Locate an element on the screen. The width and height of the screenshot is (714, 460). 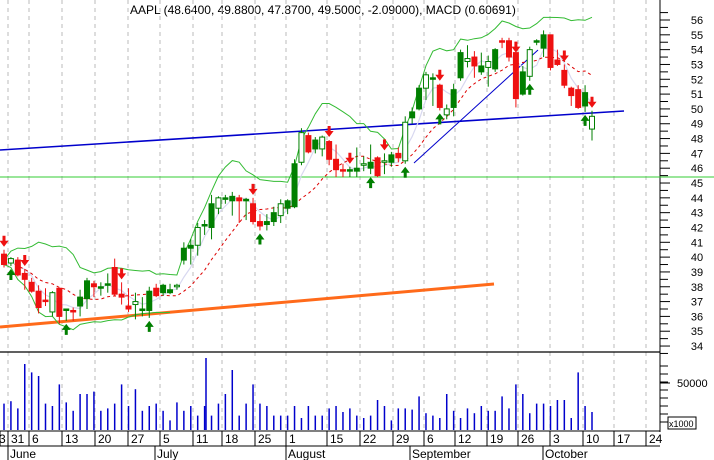
date-tick-label: 17 is located at coordinates (624, 439).